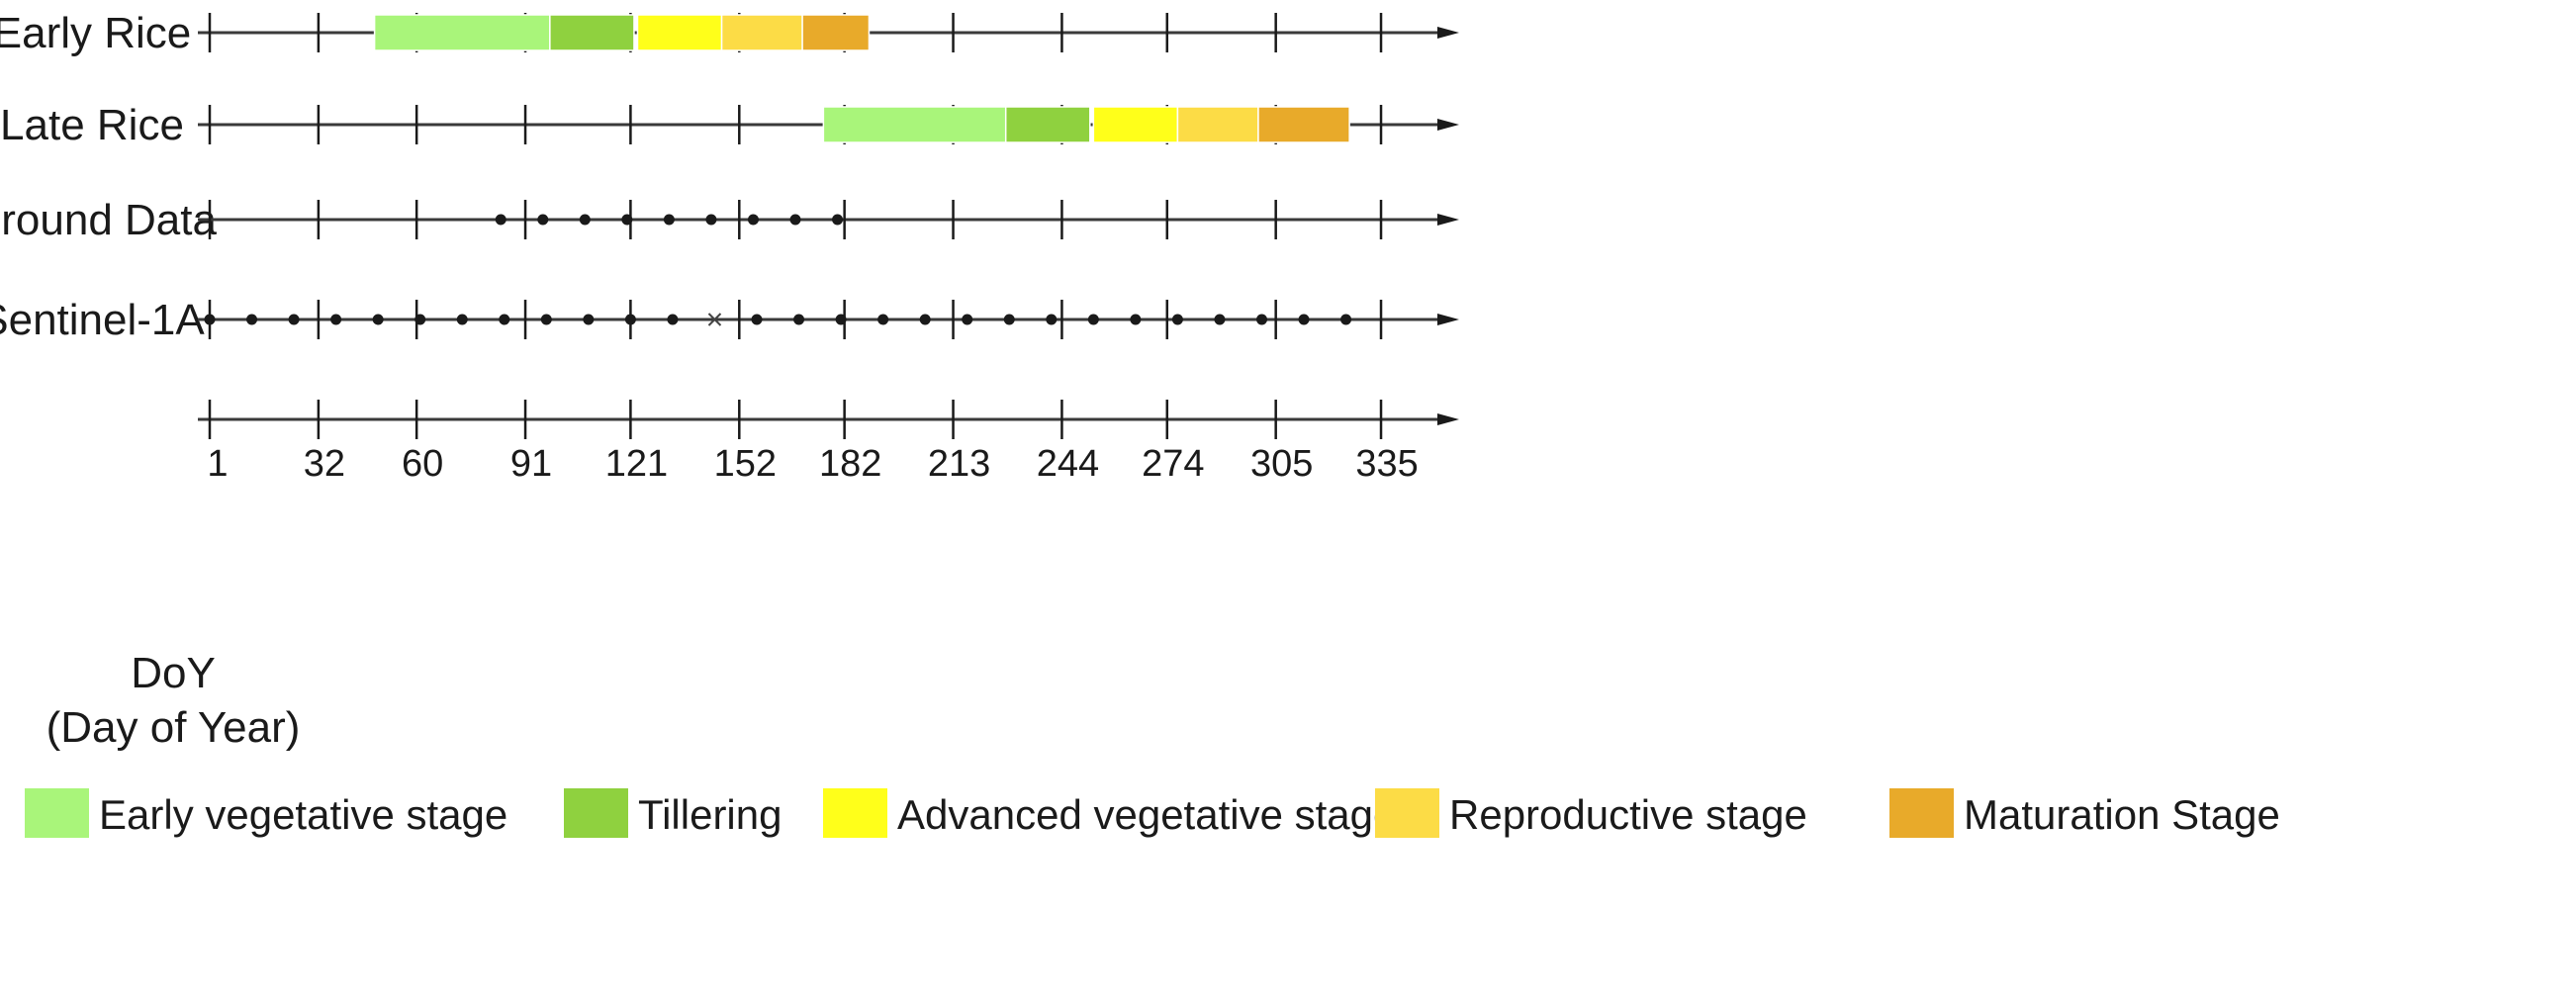 This screenshot has width=2576, height=1002. I want to click on row-ground-data: Ground Data, so click(729, 220).